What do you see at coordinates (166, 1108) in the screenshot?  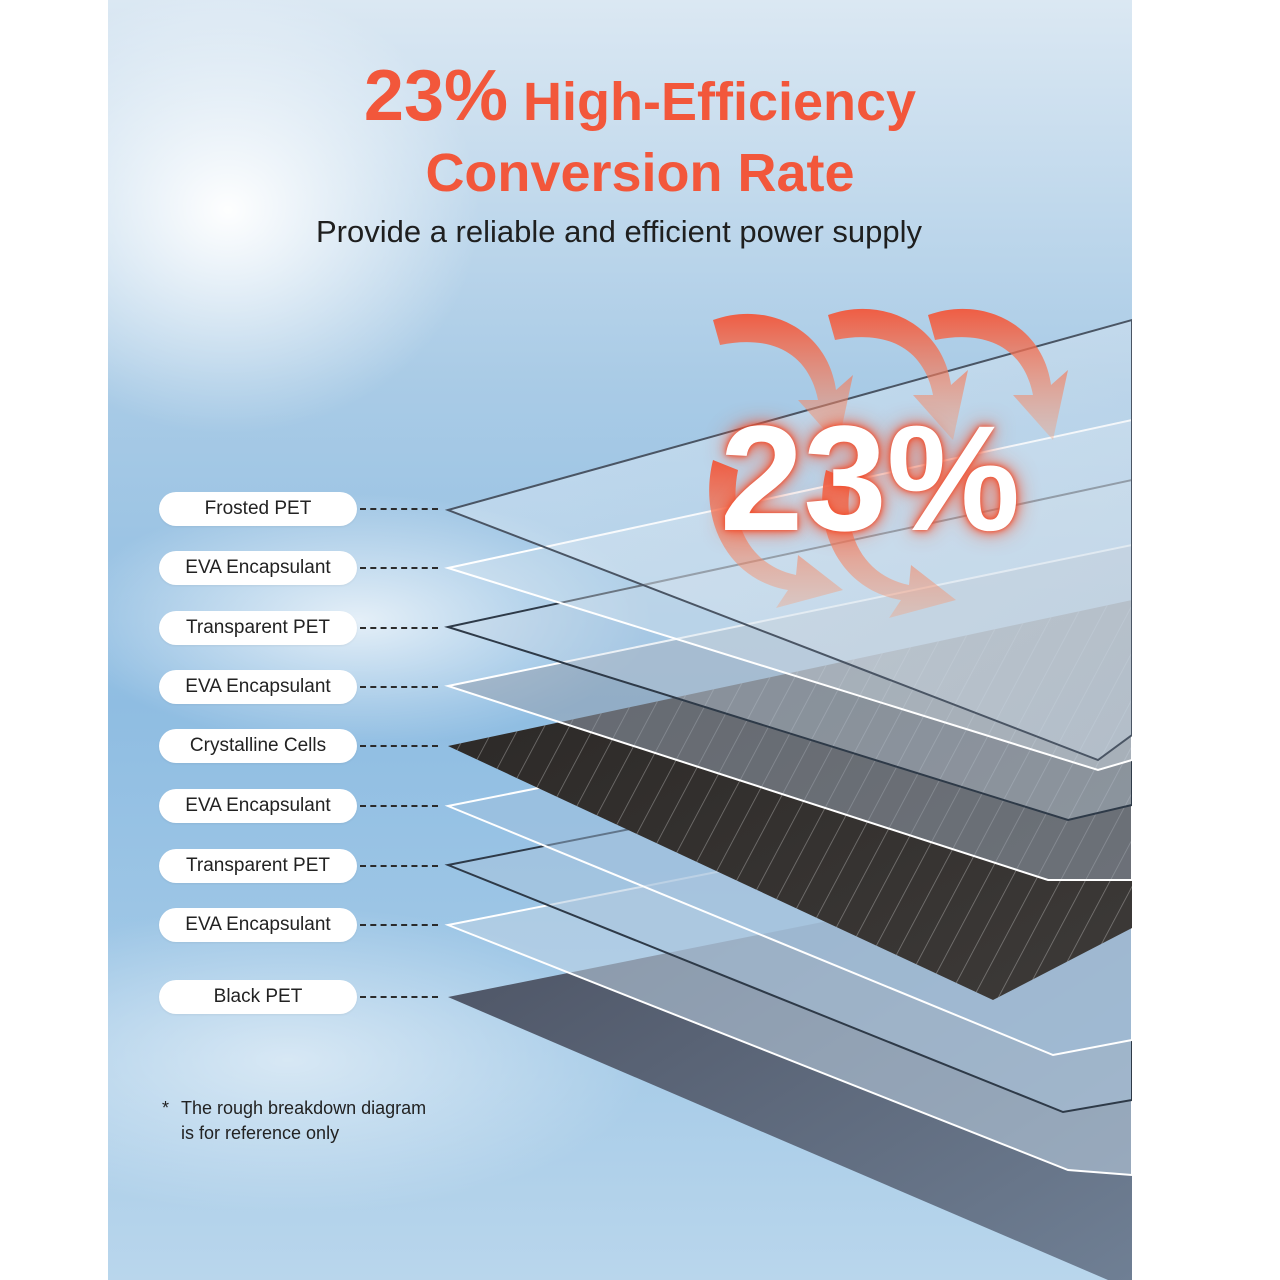 I see `footnote-asterisk: *` at bounding box center [166, 1108].